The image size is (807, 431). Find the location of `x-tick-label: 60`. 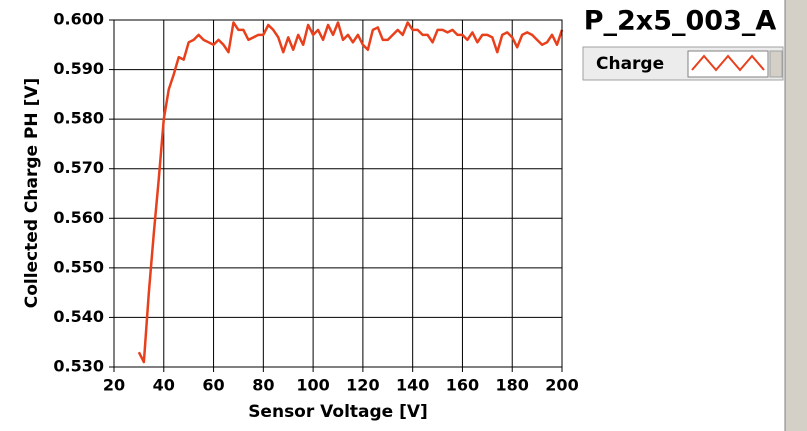

x-tick-label: 60 is located at coordinates (213, 385).